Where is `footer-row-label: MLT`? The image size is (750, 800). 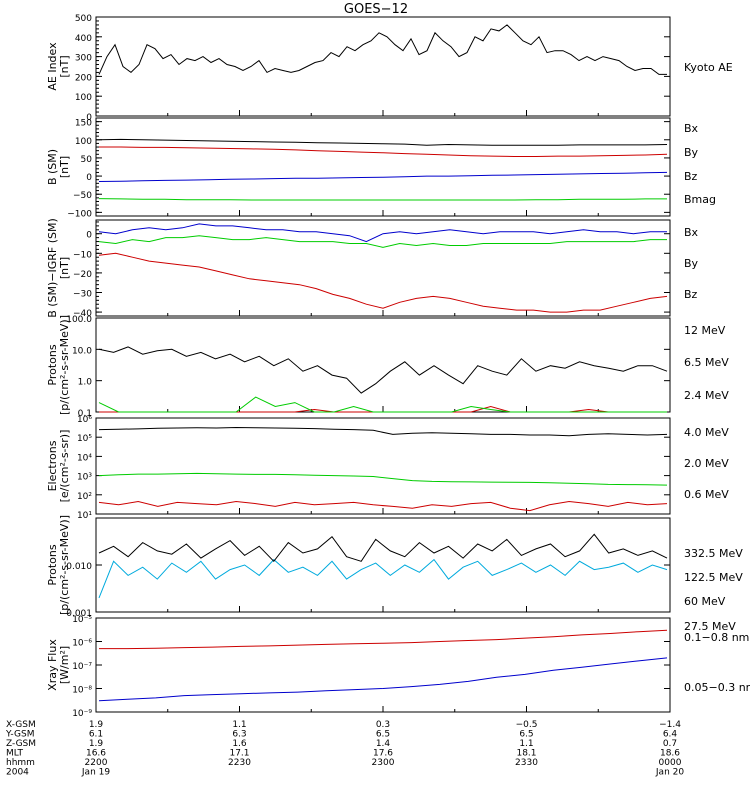
footer-row-label: MLT is located at coordinates (15, 754).